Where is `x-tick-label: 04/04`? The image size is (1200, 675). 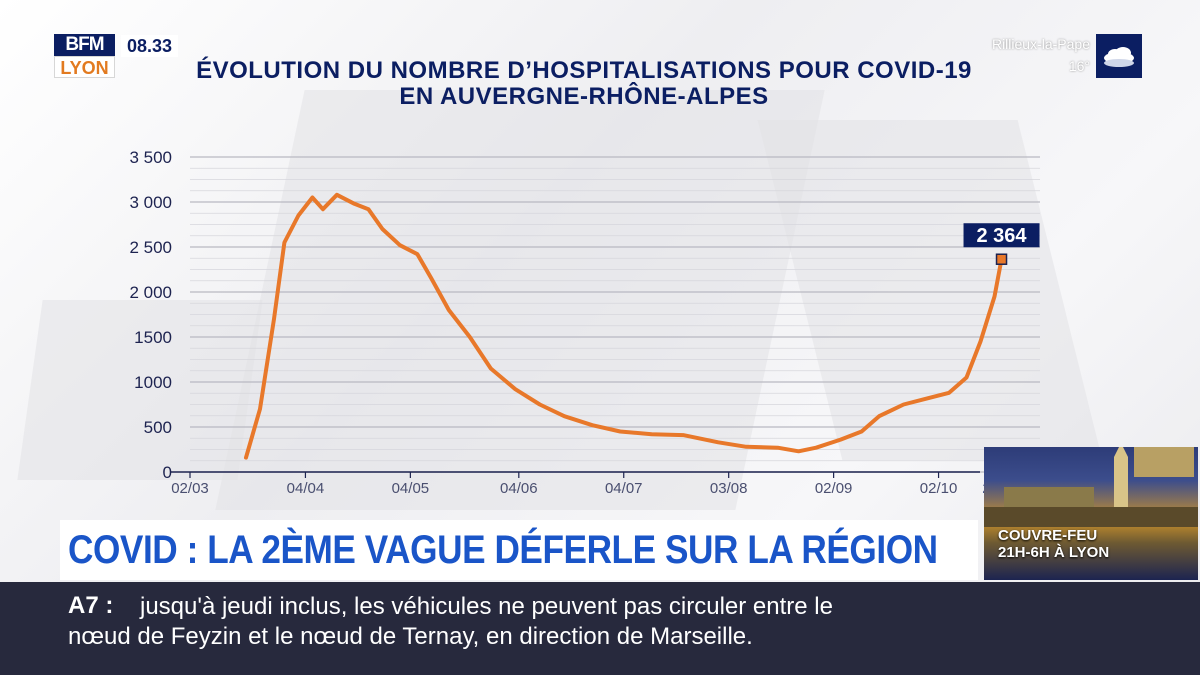 x-tick-label: 04/04 is located at coordinates (306, 488).